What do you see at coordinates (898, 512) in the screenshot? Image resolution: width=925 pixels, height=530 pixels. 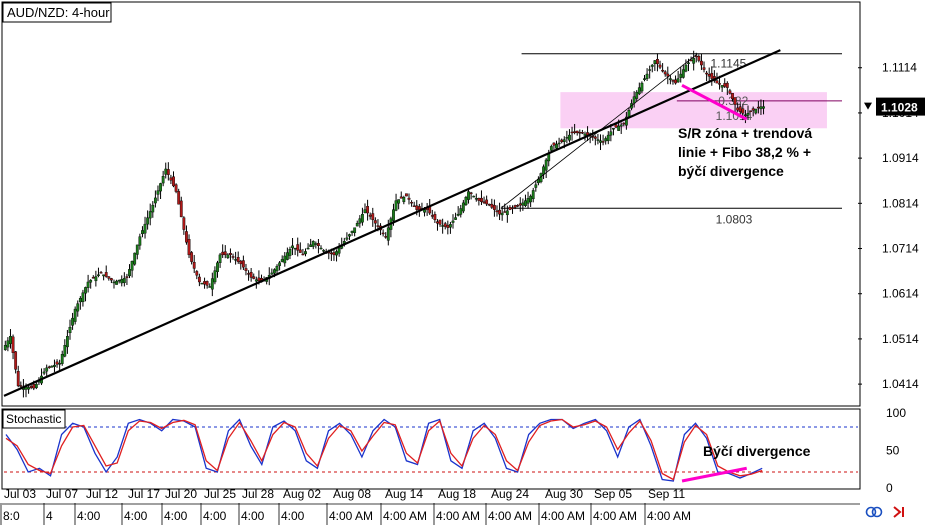 I see `scroll-to-end-icon` at bounding box center [898, 512].